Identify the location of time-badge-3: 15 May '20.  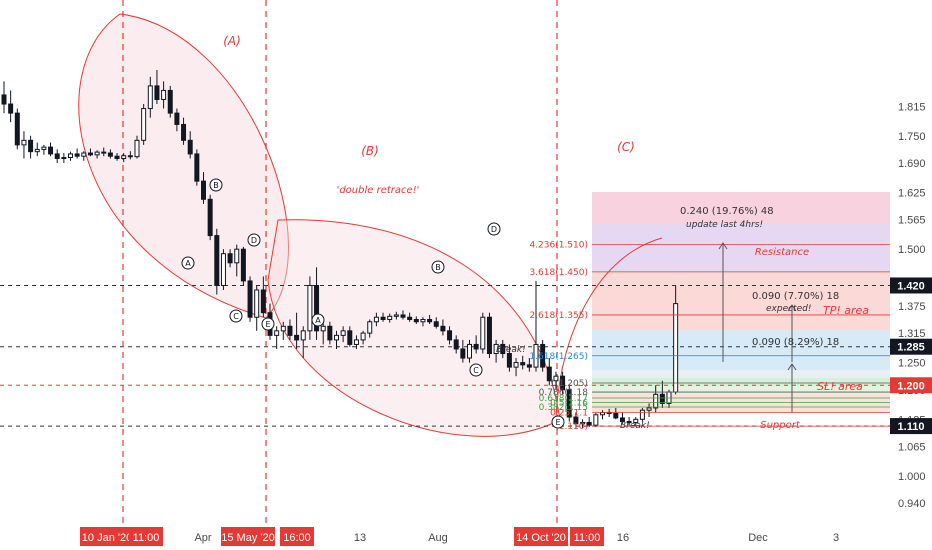
(247, 538).